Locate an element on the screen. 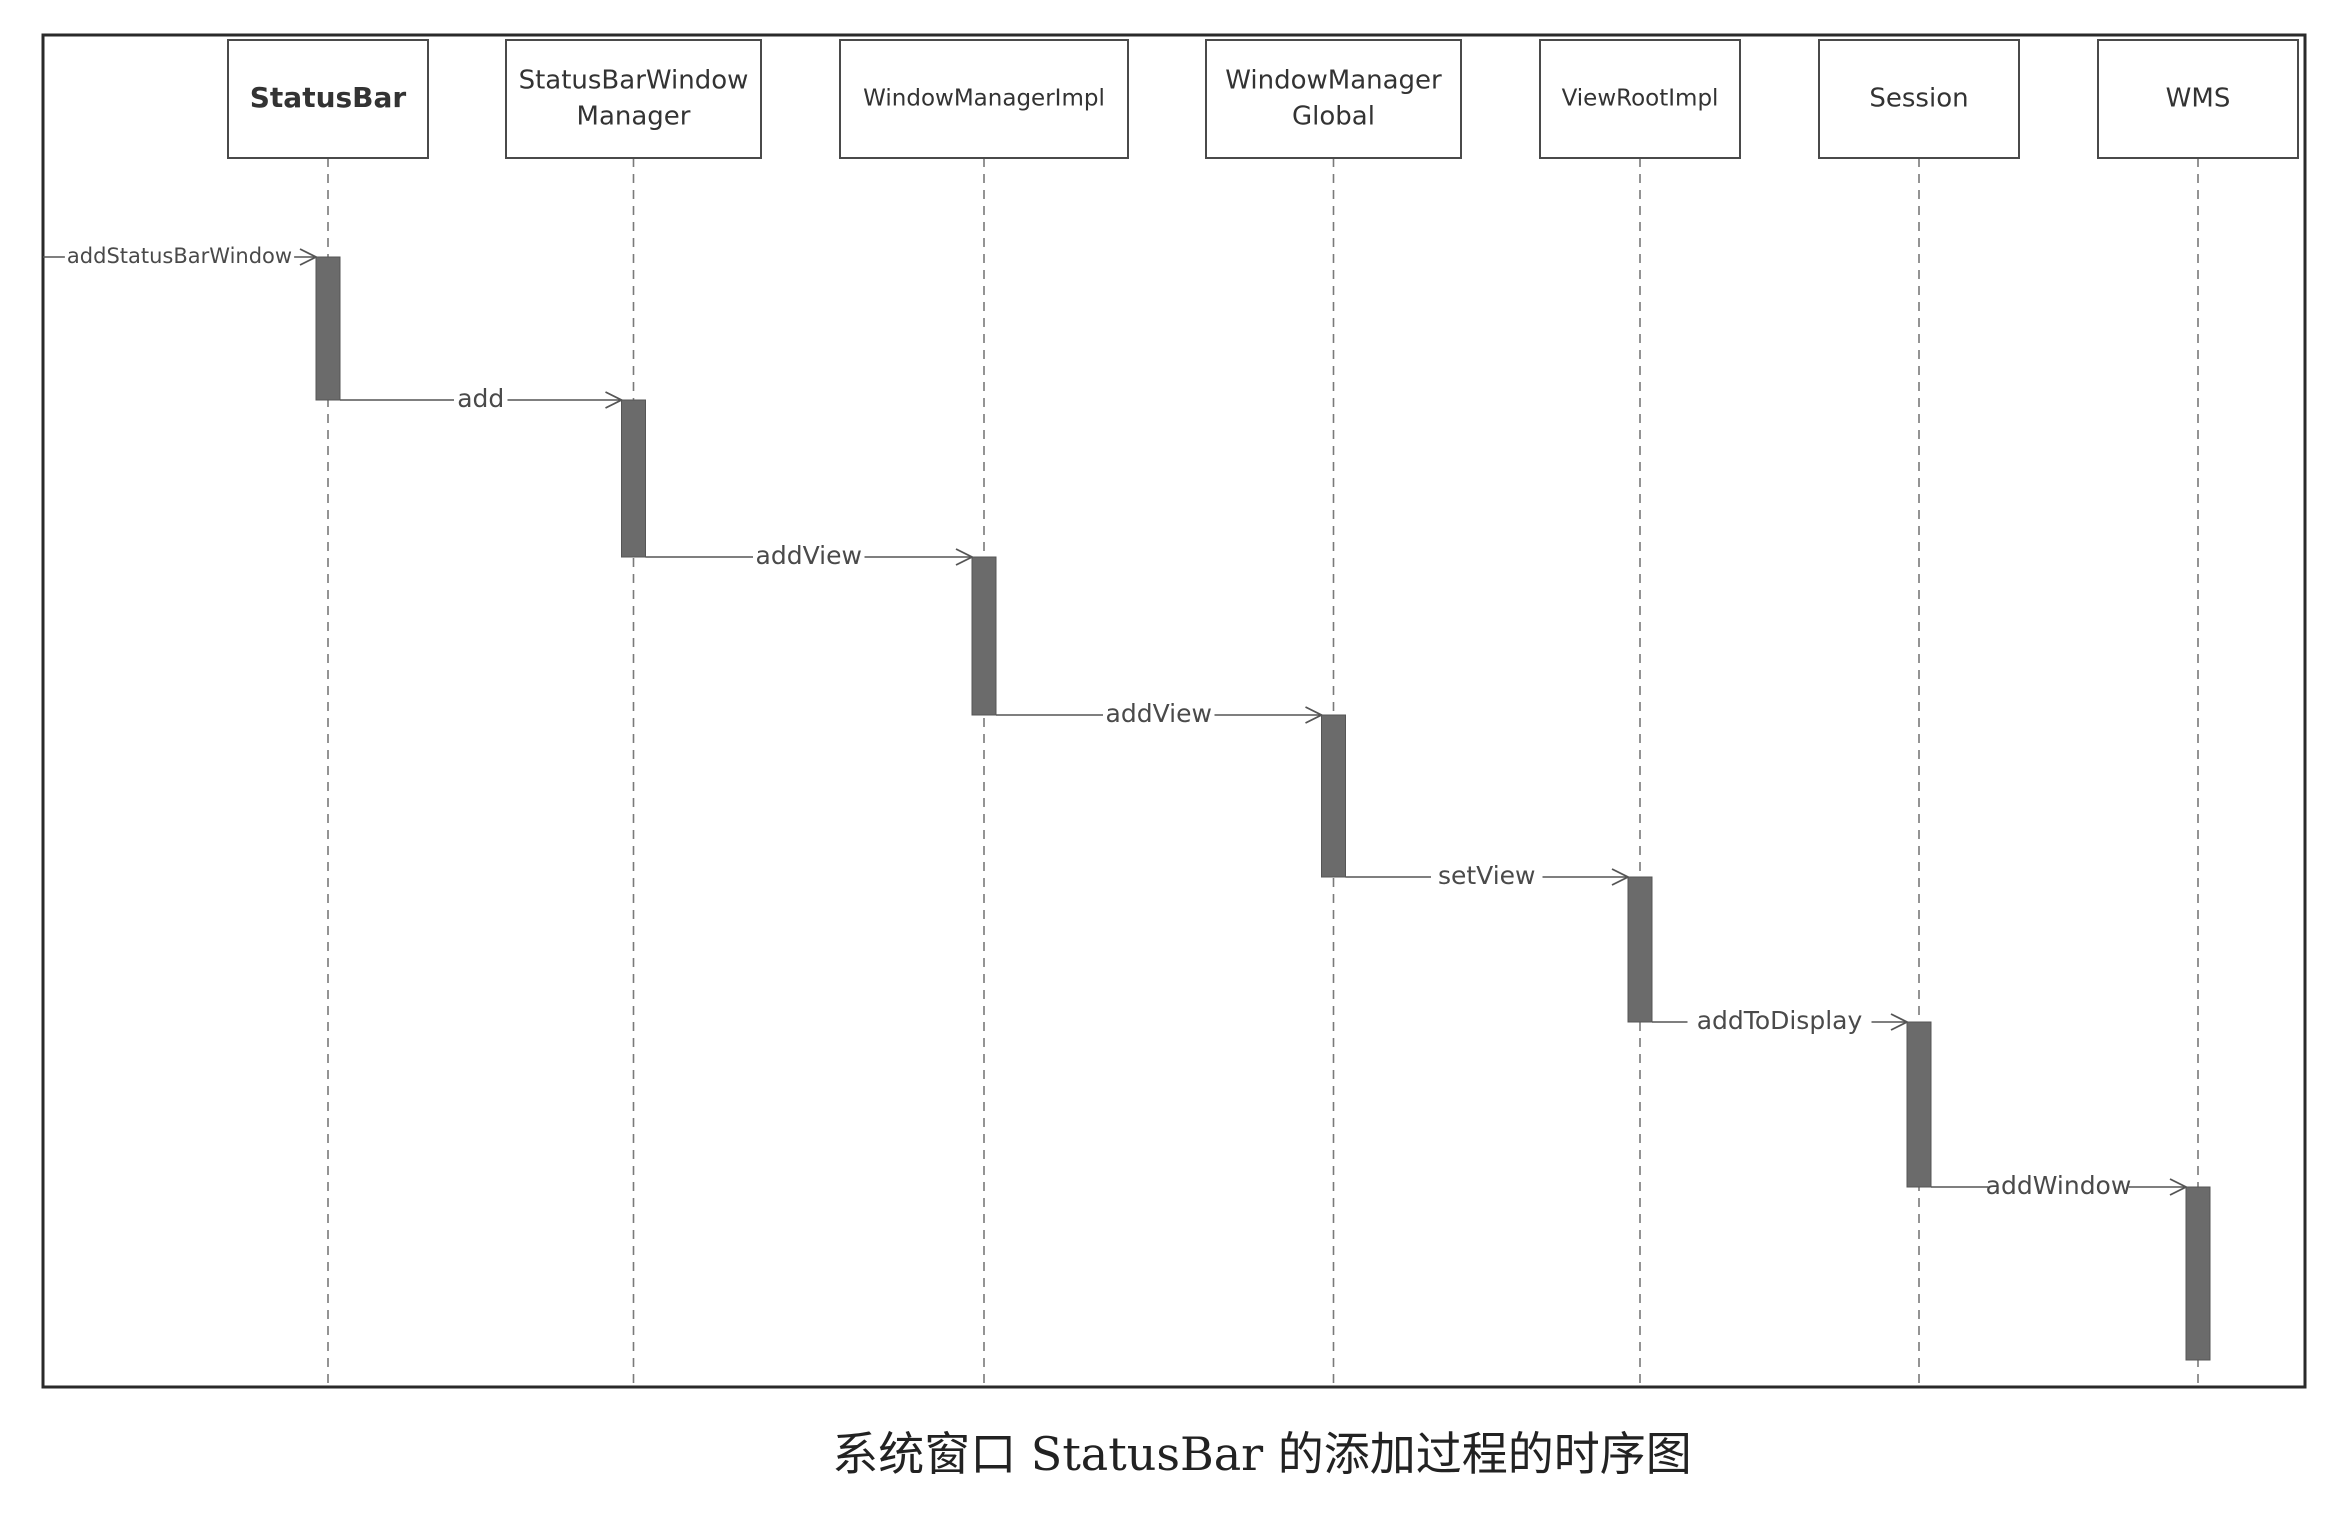 Image resolution: width=2330 pixels, height=1528 pixels. message-add: add is located at coordinates (482, 400).